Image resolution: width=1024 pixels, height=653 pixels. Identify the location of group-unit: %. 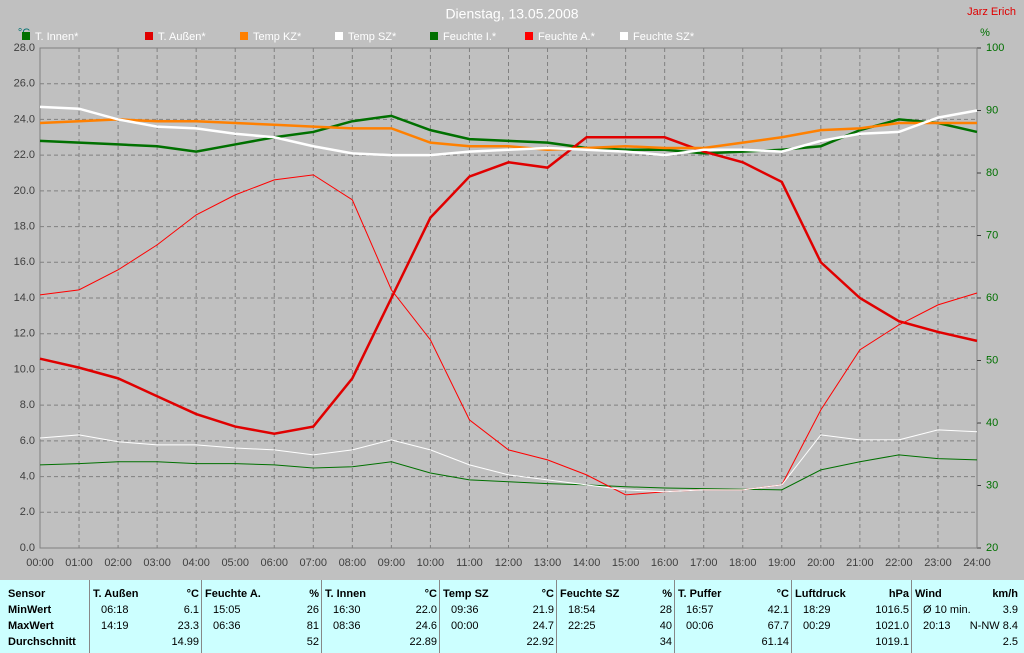
(314, 594).